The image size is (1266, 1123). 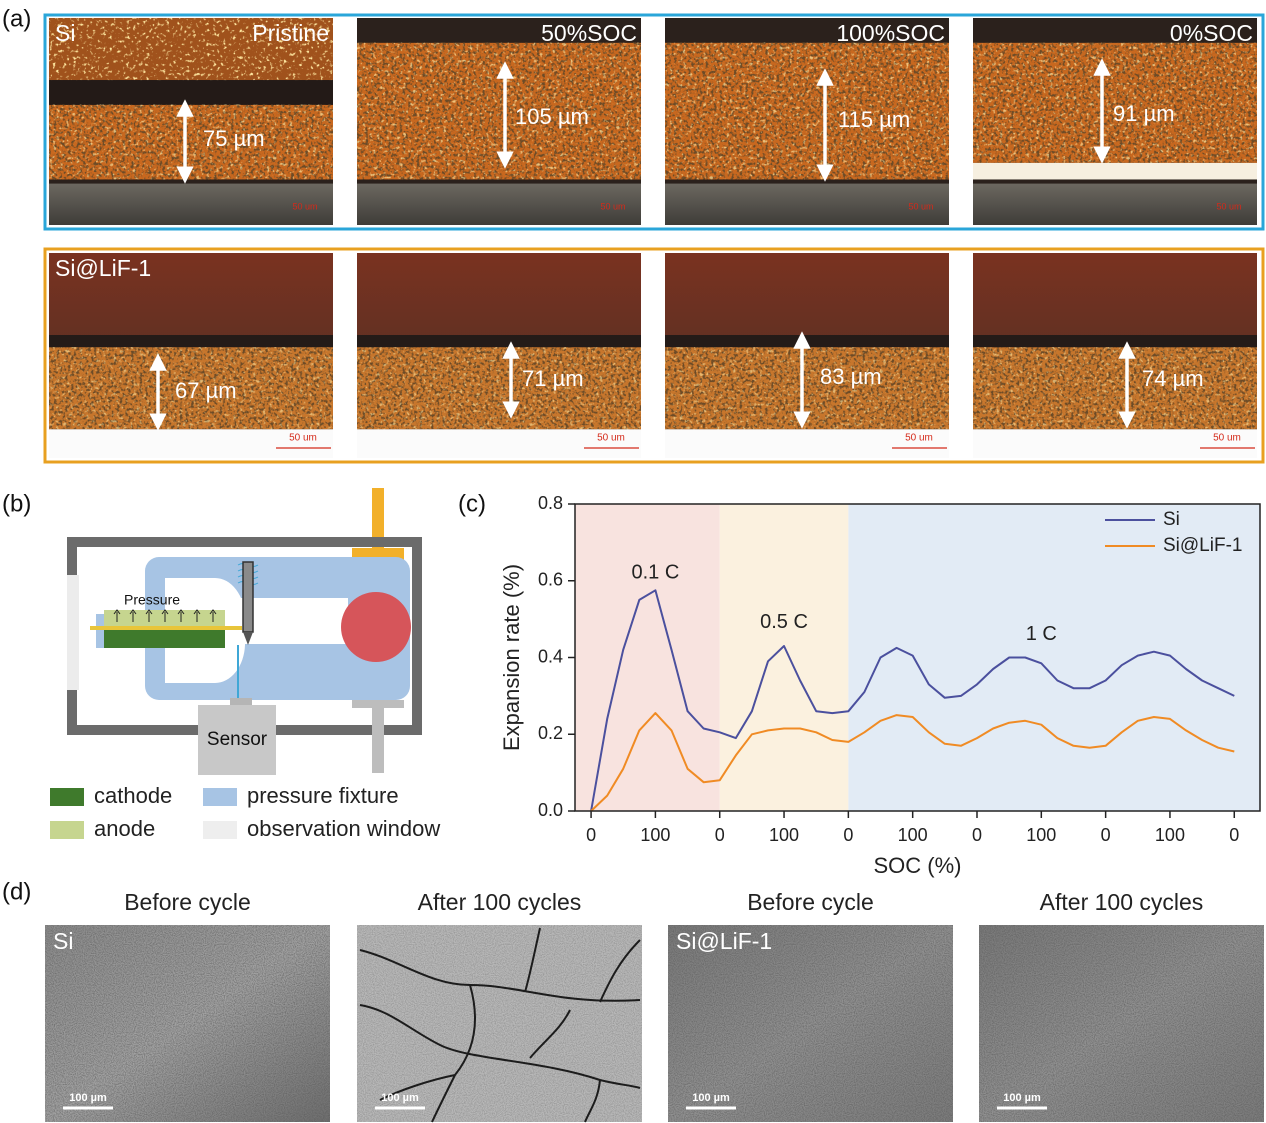 What do you see at coordinates (376, 627) in the screenshot?
I see `screw` at bounding box center [376, 627].